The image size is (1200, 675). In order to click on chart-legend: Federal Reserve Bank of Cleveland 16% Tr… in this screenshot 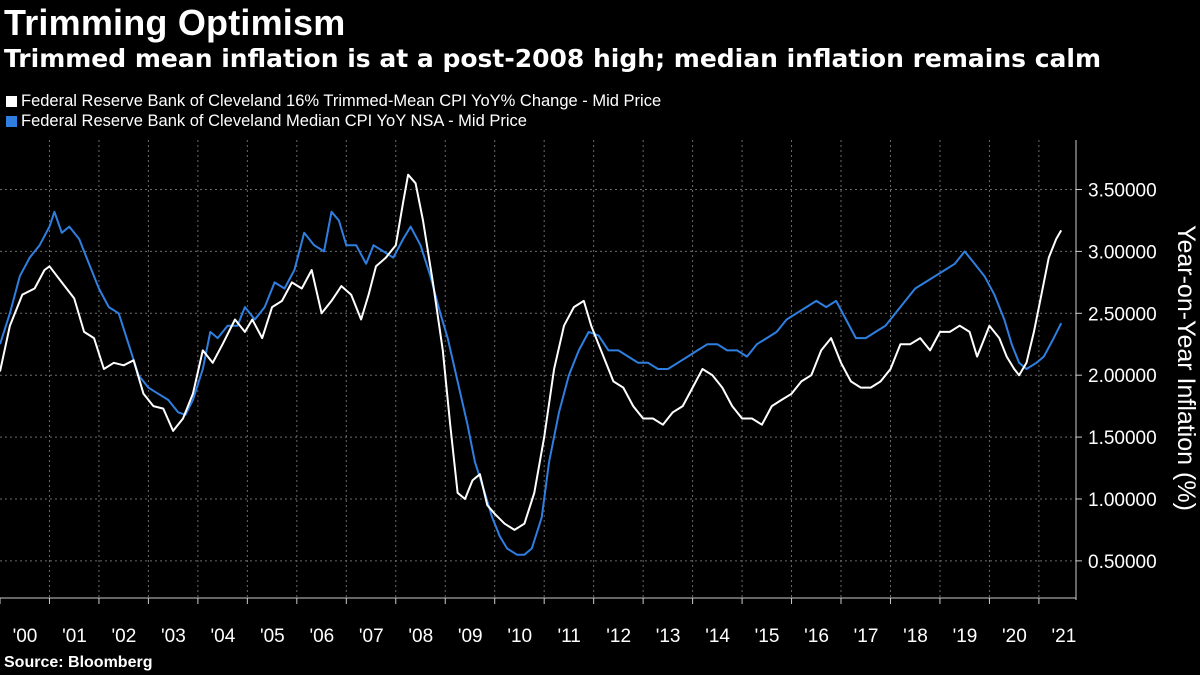, I will do `click(333, 111)`.